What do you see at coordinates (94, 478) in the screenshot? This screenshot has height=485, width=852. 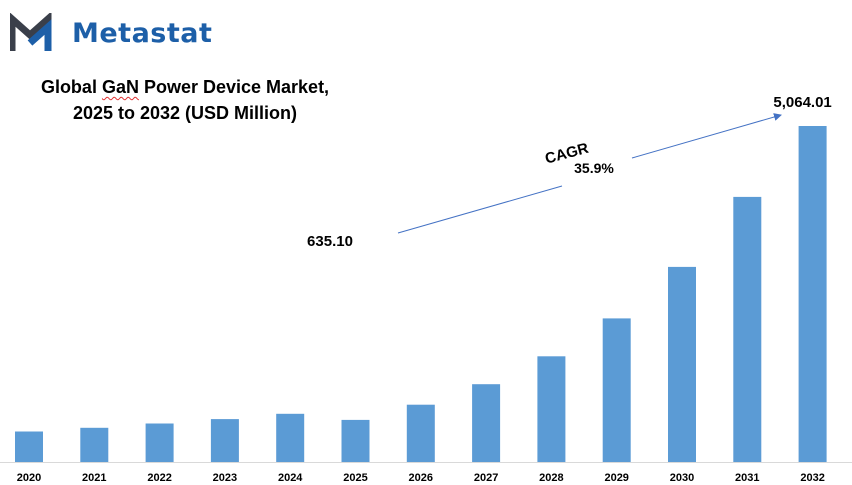 I see `x-tick-label-2021: 2021` at bounding box center [94, 478].